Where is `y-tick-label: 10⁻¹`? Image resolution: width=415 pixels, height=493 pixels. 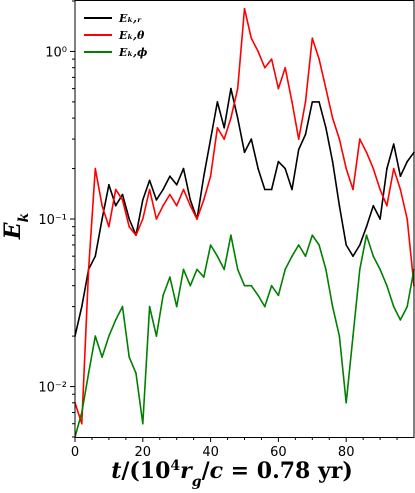
y-tick-label: 10⁻¹ is located at coordinates (52, 220).